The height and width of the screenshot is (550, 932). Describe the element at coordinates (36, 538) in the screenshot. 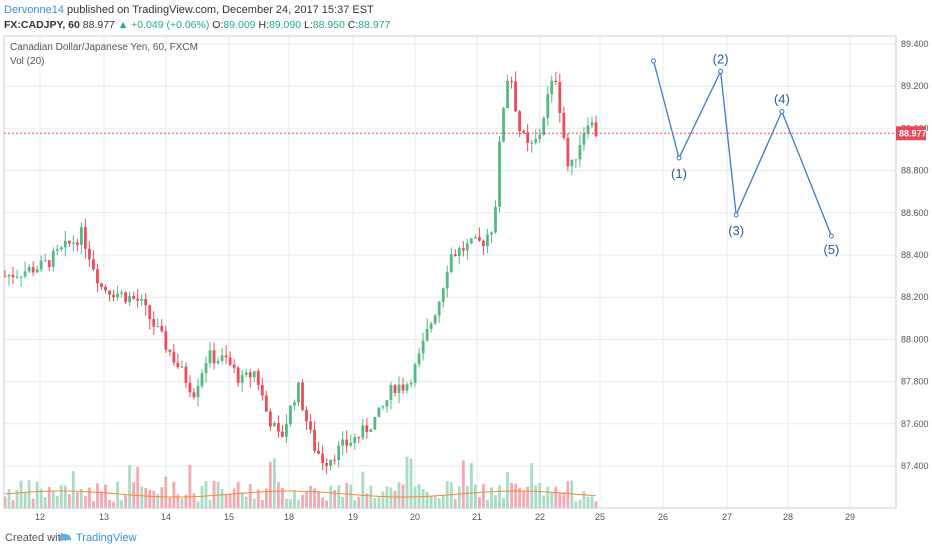

I see `created-with-text: Created with` at that location.